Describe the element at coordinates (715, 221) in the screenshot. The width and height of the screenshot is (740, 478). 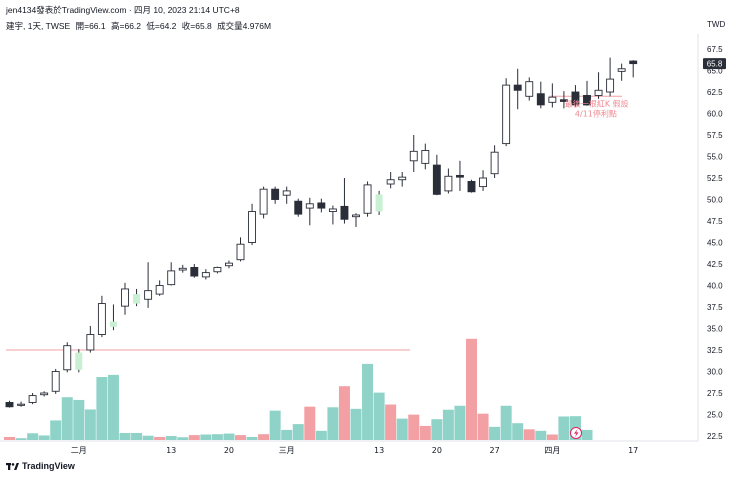
I see `price-tick-label: 47.5` at that location.